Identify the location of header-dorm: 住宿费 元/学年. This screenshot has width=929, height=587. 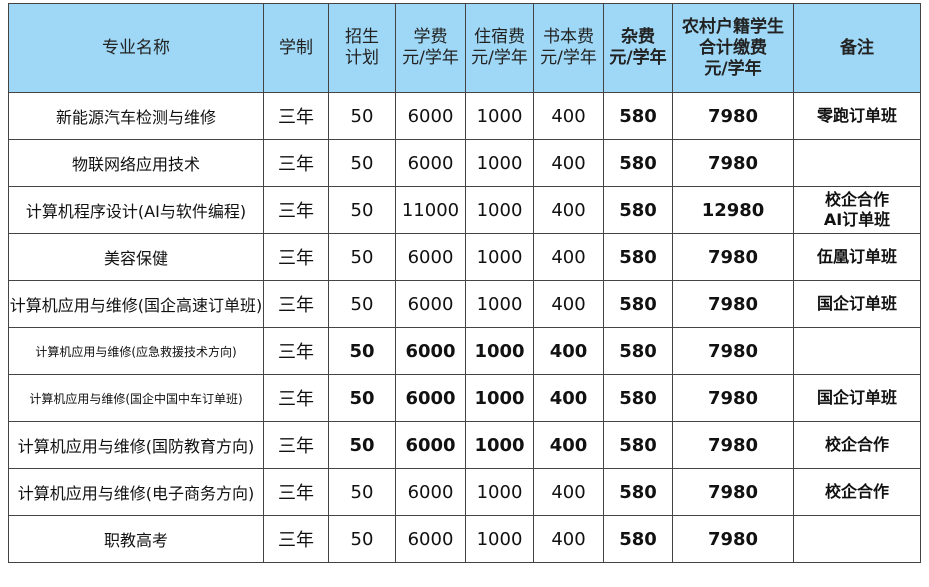
(499, 48).